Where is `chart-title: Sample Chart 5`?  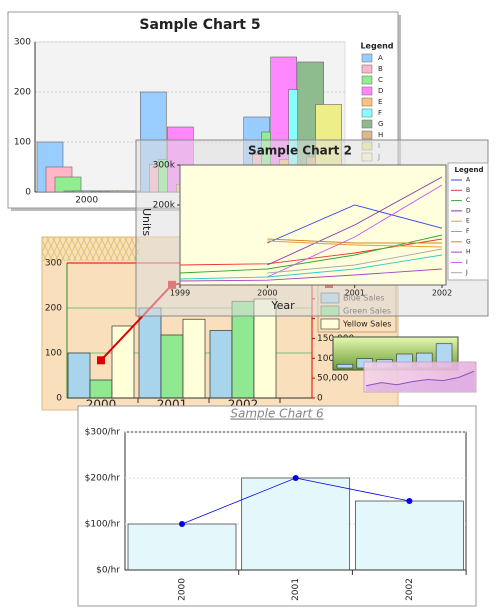 chart-title: Sample Chart 5 is located at coordinates (199, 25).